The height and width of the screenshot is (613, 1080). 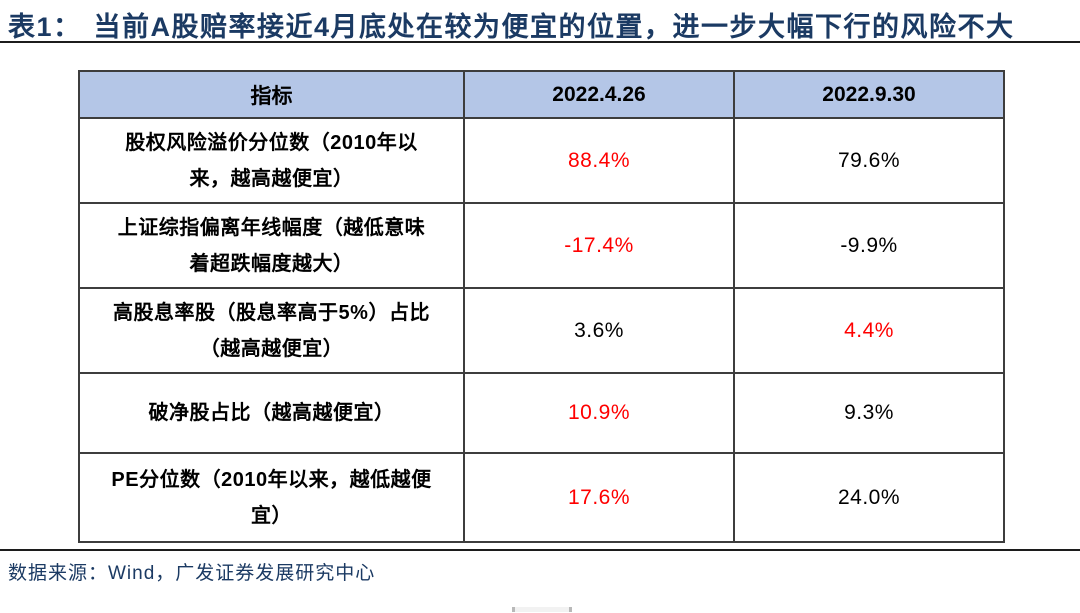 What do you see at coordinates (271, 94) in the screenshot?
I see `header-cell-indicator: 指标` at bounding box center [271, 94].